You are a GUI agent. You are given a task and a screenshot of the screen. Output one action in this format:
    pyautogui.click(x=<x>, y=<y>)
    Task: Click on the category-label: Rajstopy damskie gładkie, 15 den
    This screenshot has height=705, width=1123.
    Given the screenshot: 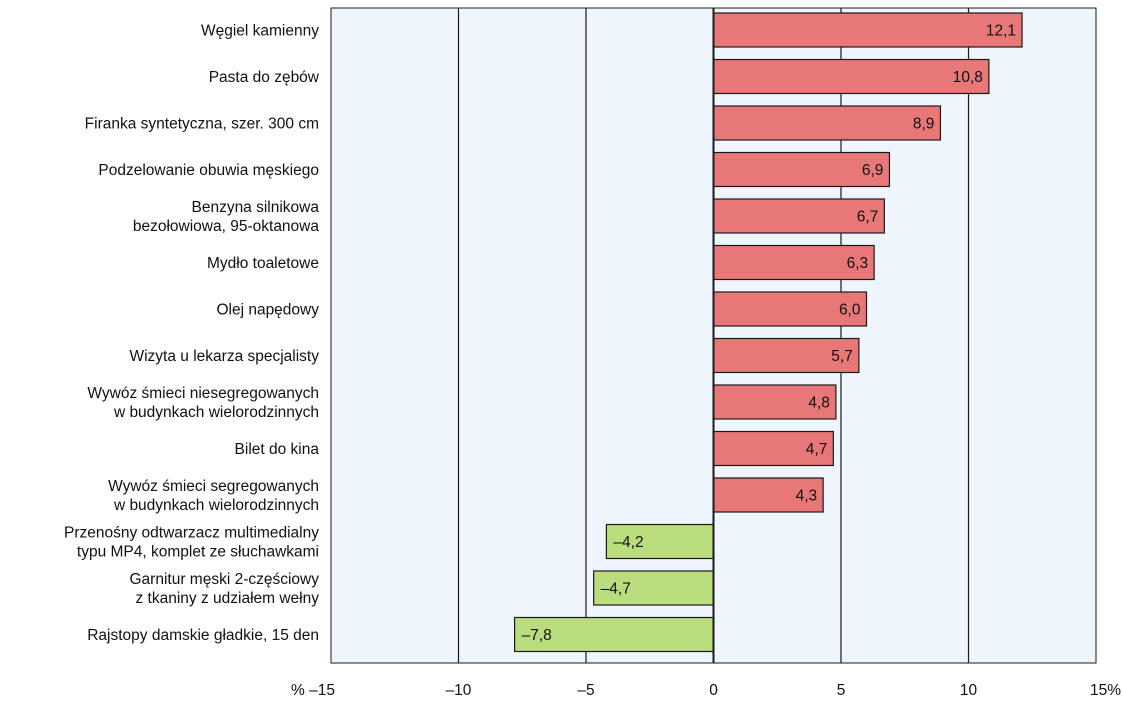 What is the action you would take?
    pyautogui.click(x=203, y=635)
    